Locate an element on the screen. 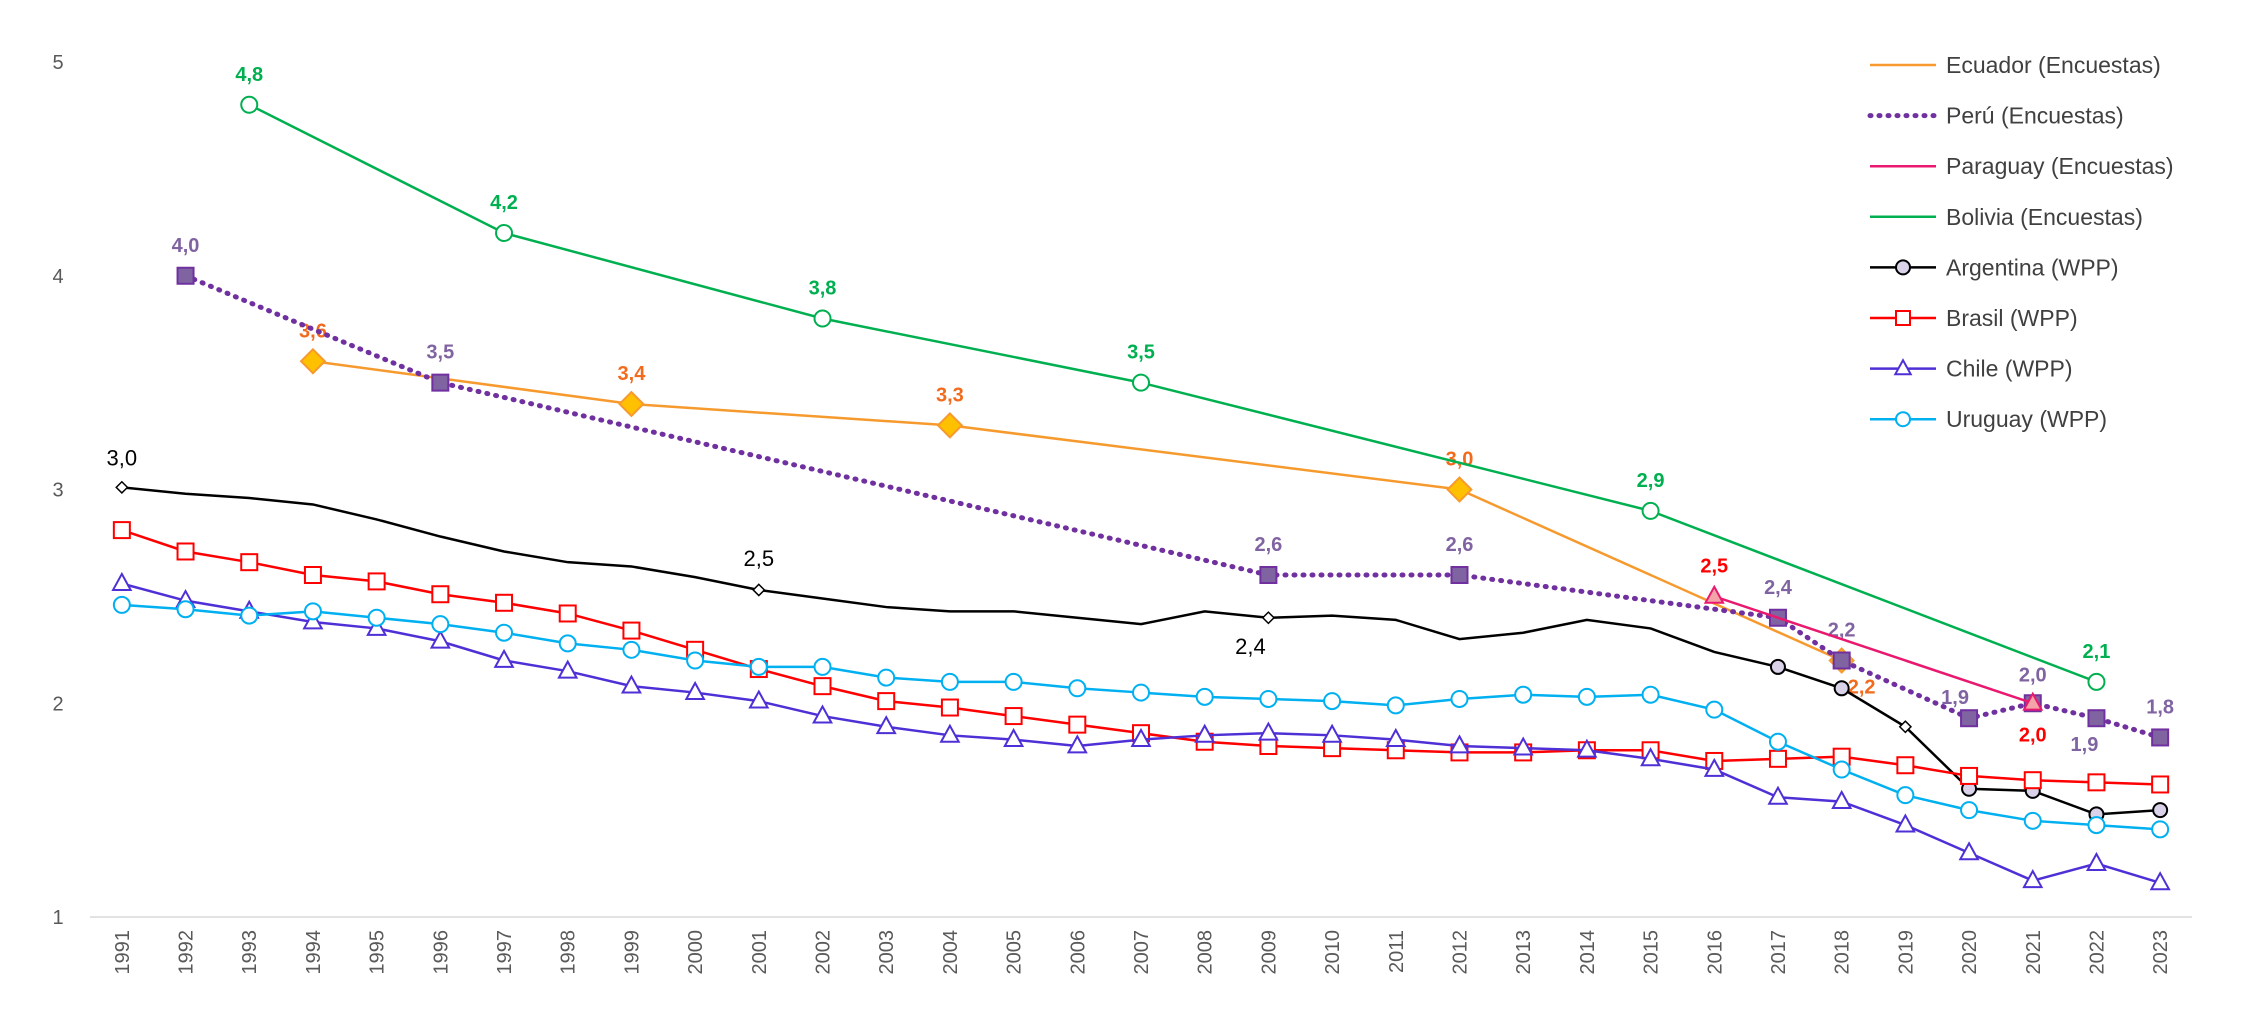 This screenshot has height=1026, width=2267. x-tick-label: 2000 is located at coordinates (696, 952).